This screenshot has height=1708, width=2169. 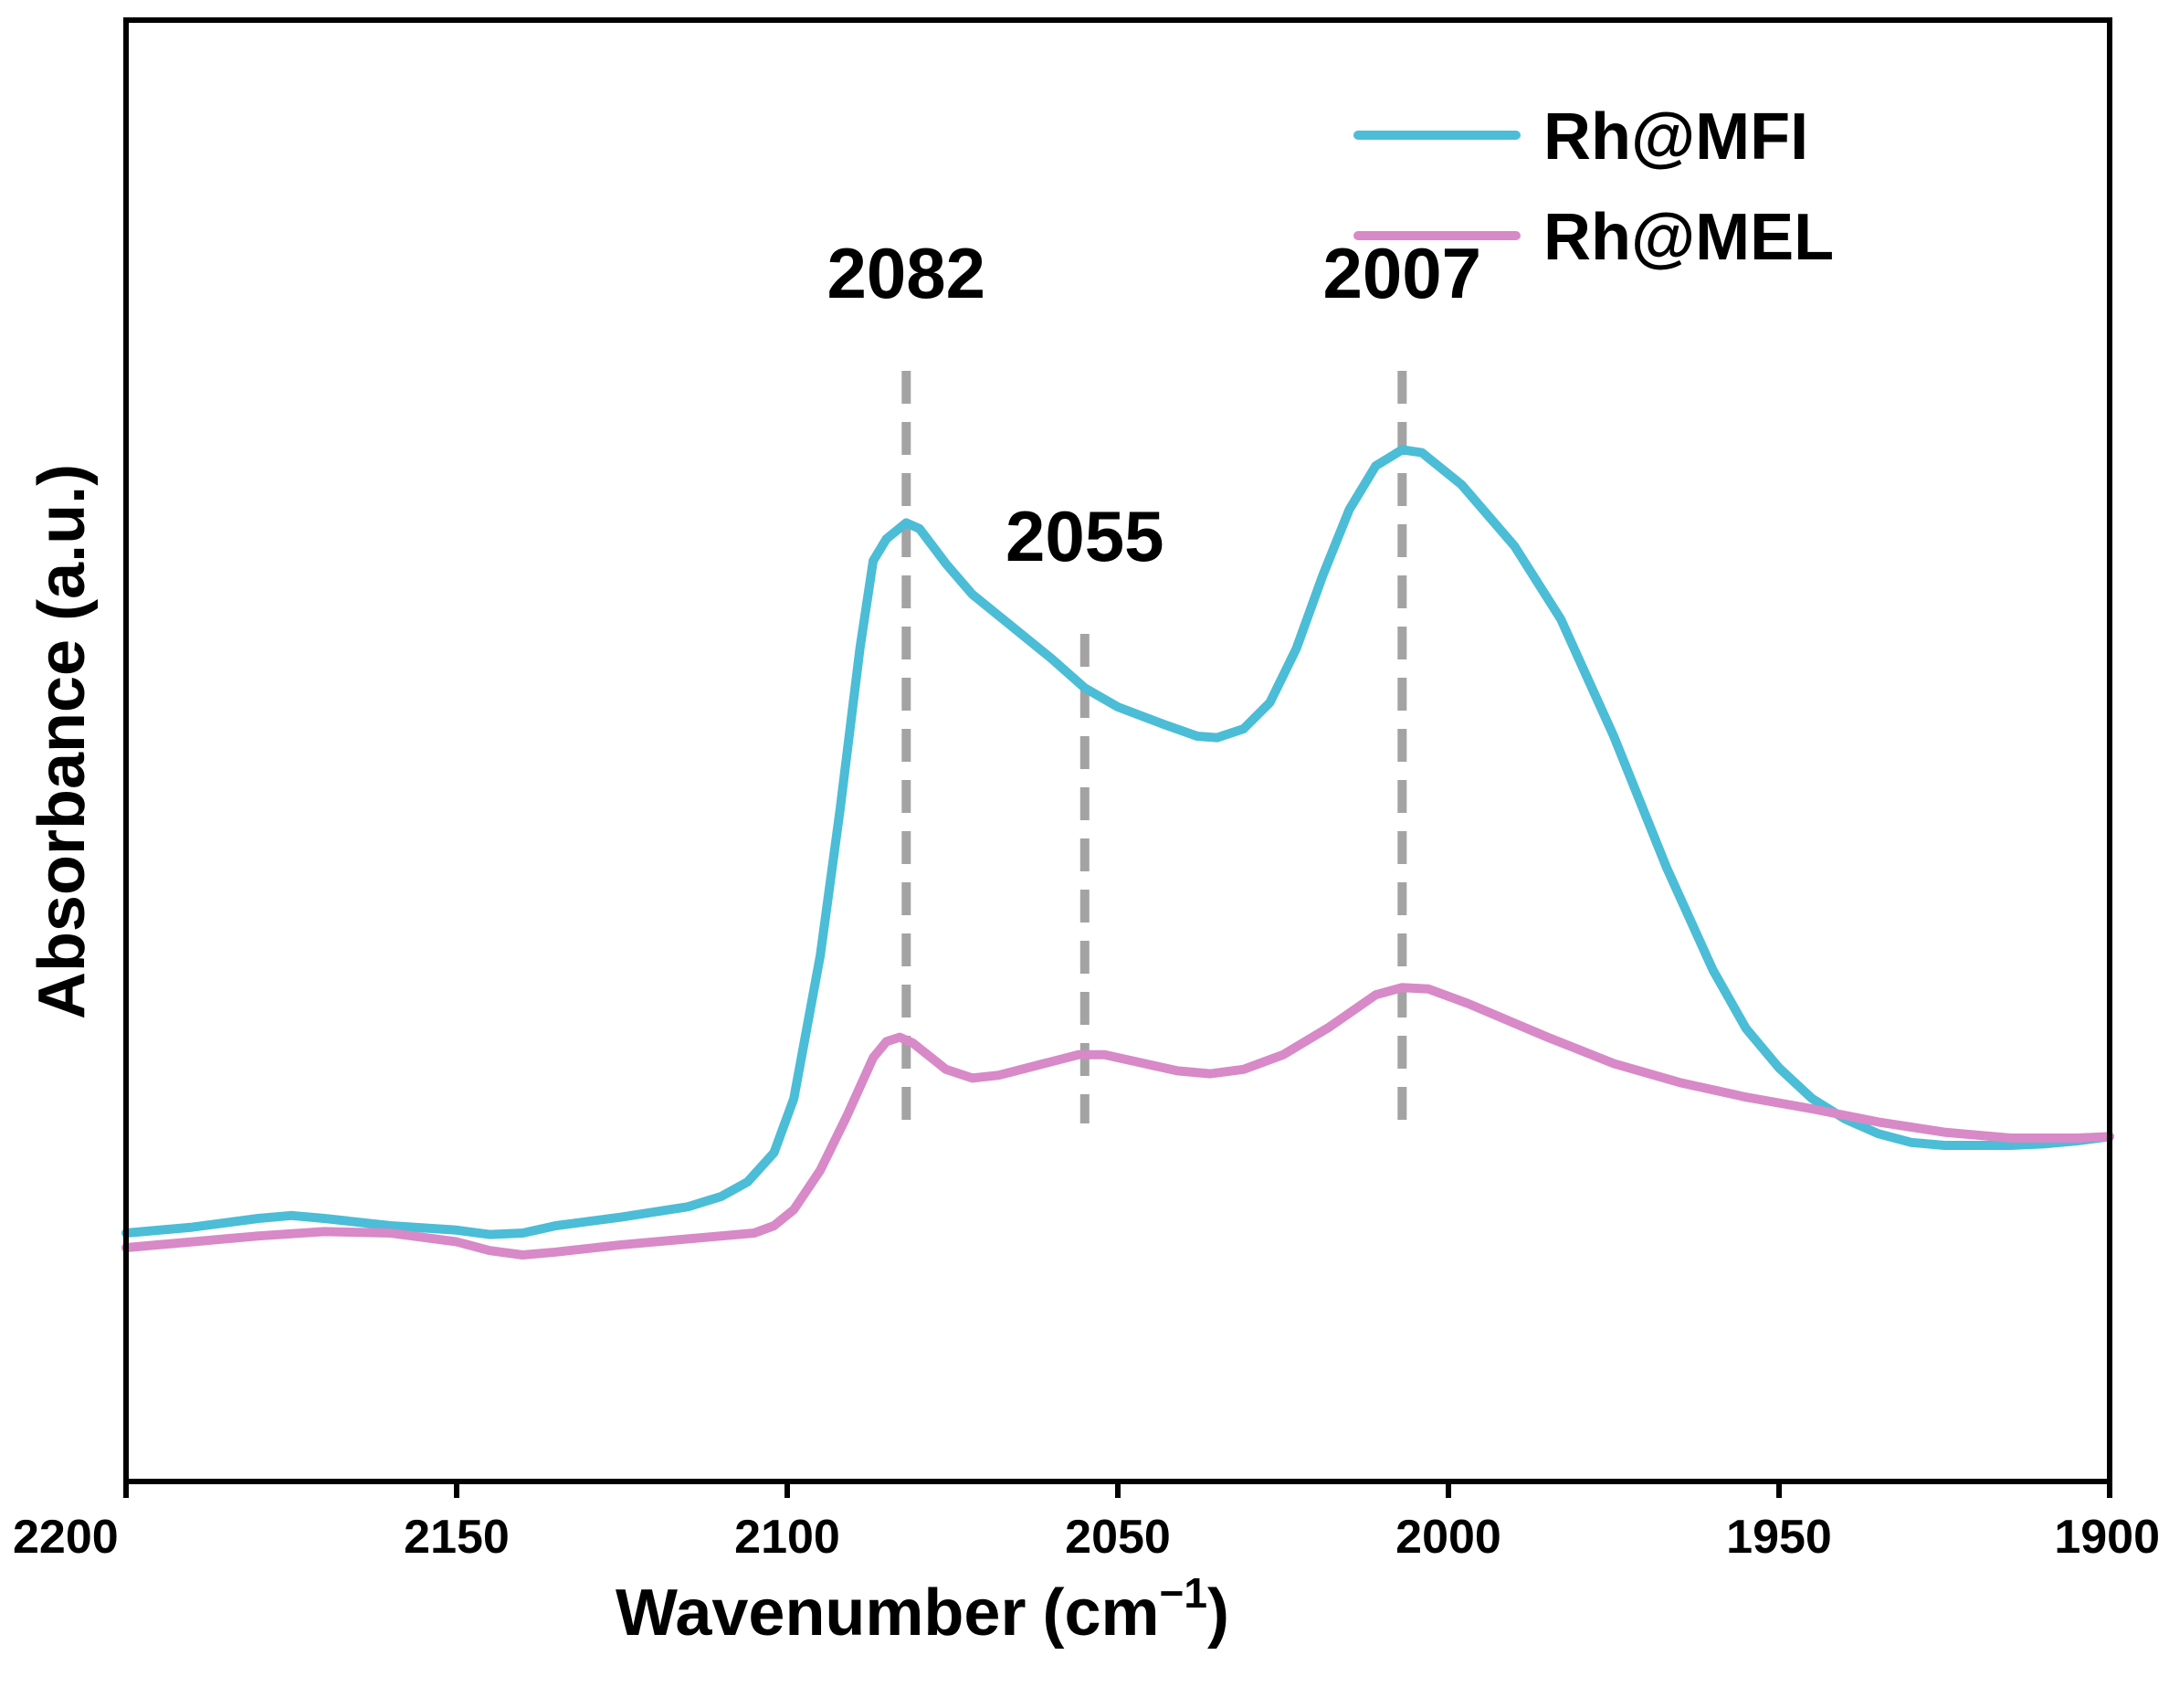 What do you see at coordinates (457, 1537) in the screenshot?
I see `x-tick-label-2150: 2150` at bounding box center [457, 1537].